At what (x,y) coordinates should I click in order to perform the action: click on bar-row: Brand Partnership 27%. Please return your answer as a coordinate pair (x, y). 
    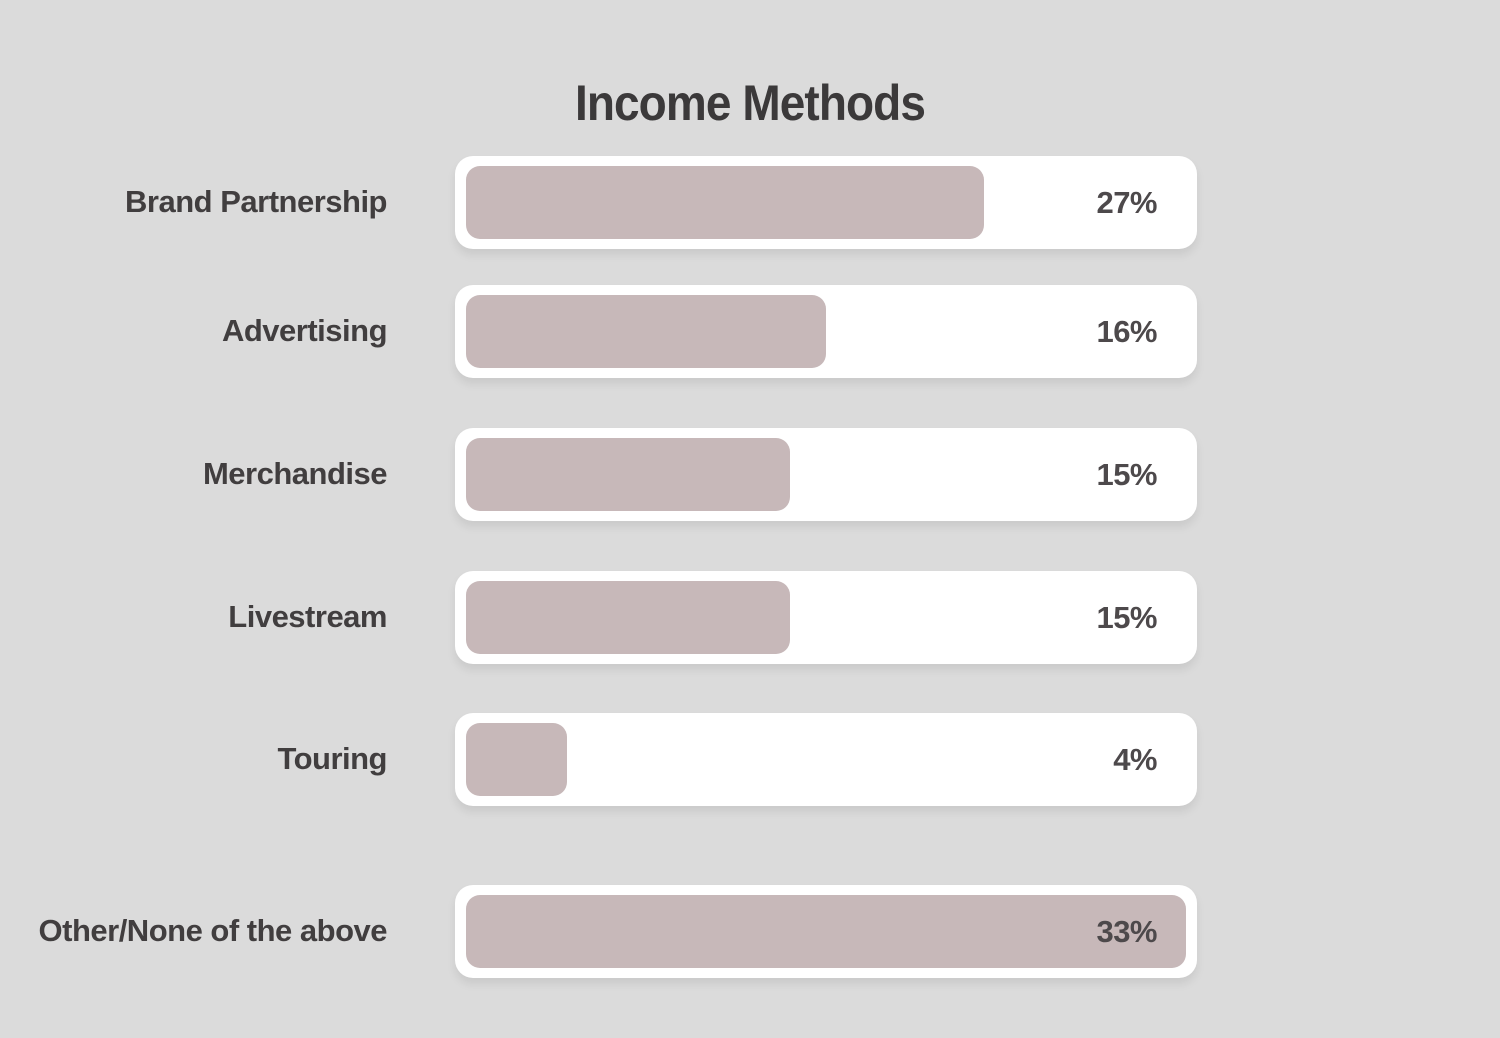
    Looking at the image, I should click on (750, 202).